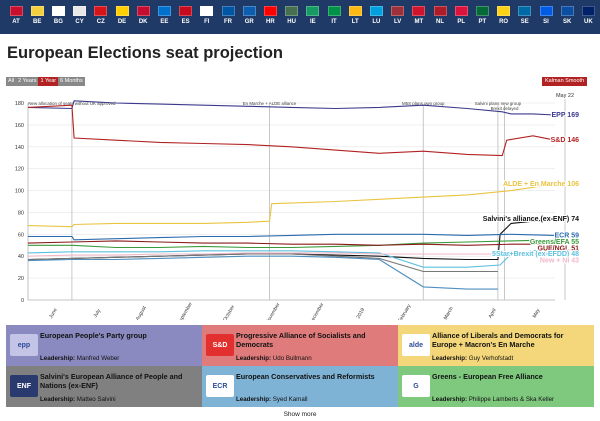 This screenshot has height=421, width=600. I want to click on x-tick-label: December, so click(317, 311).